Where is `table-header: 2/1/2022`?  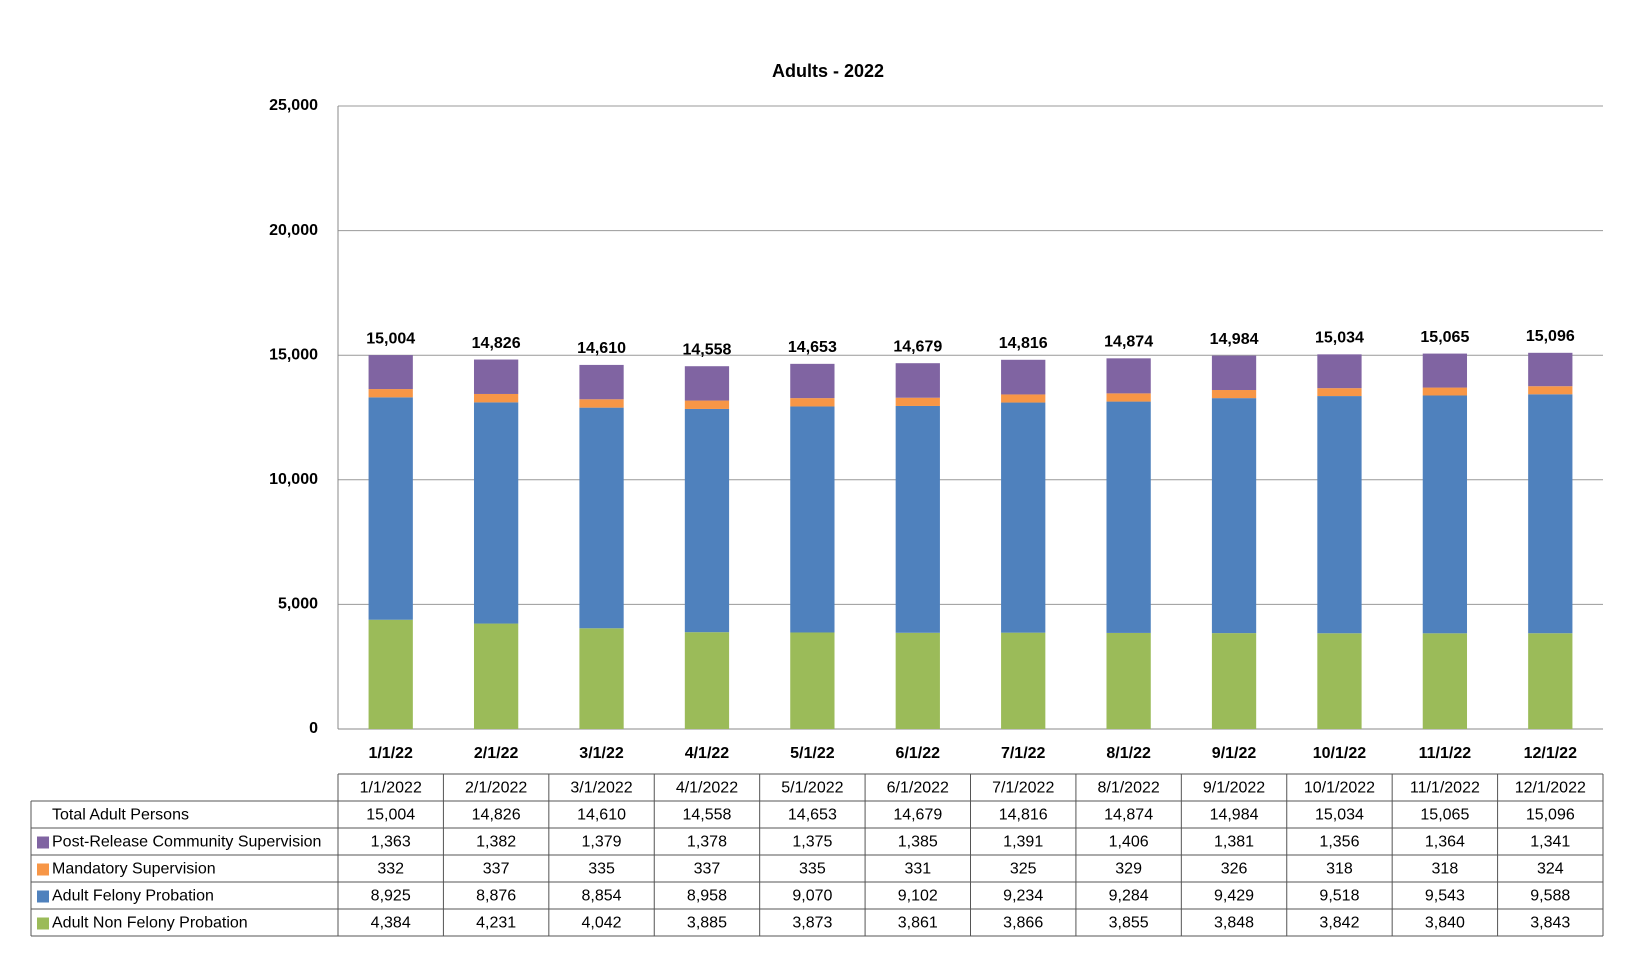 table-header: 2/1/2022 is located at coordinates (496, 788).